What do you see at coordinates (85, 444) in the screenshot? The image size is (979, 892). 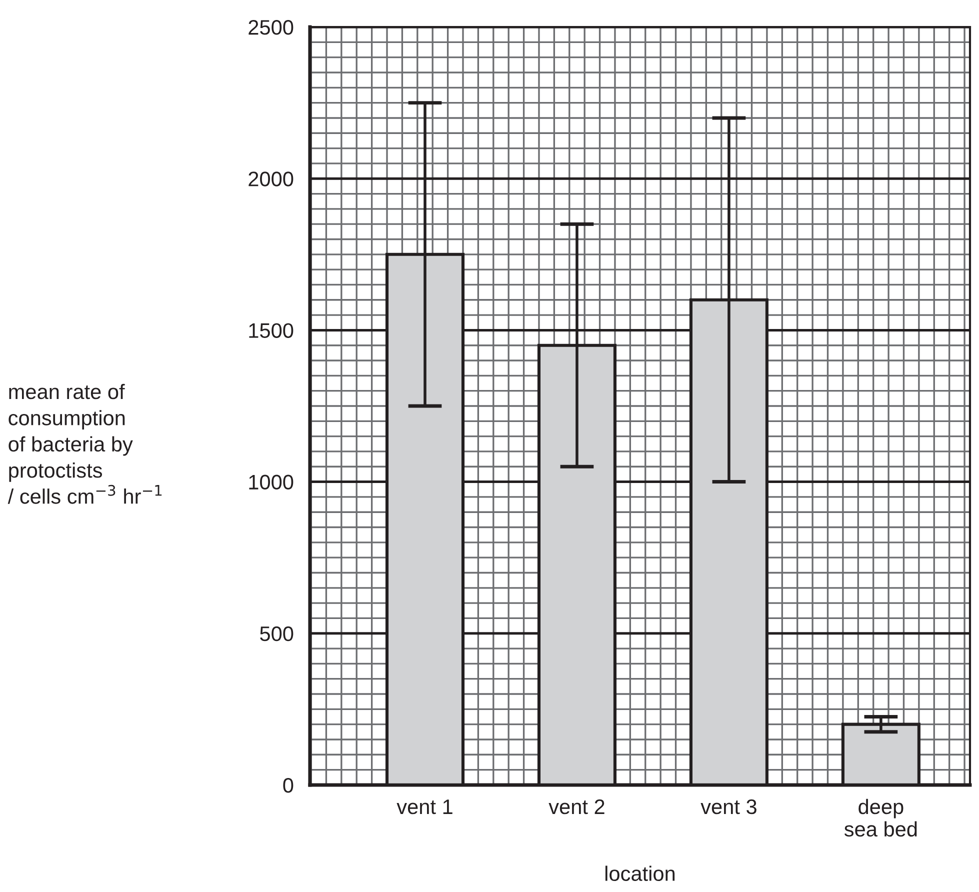 I see `y-axis-title: mean rate of consumption of bacteria by protoctists / cells cm$^{−3}$ hr$^{−1}$` at bounding box center [85, 444].